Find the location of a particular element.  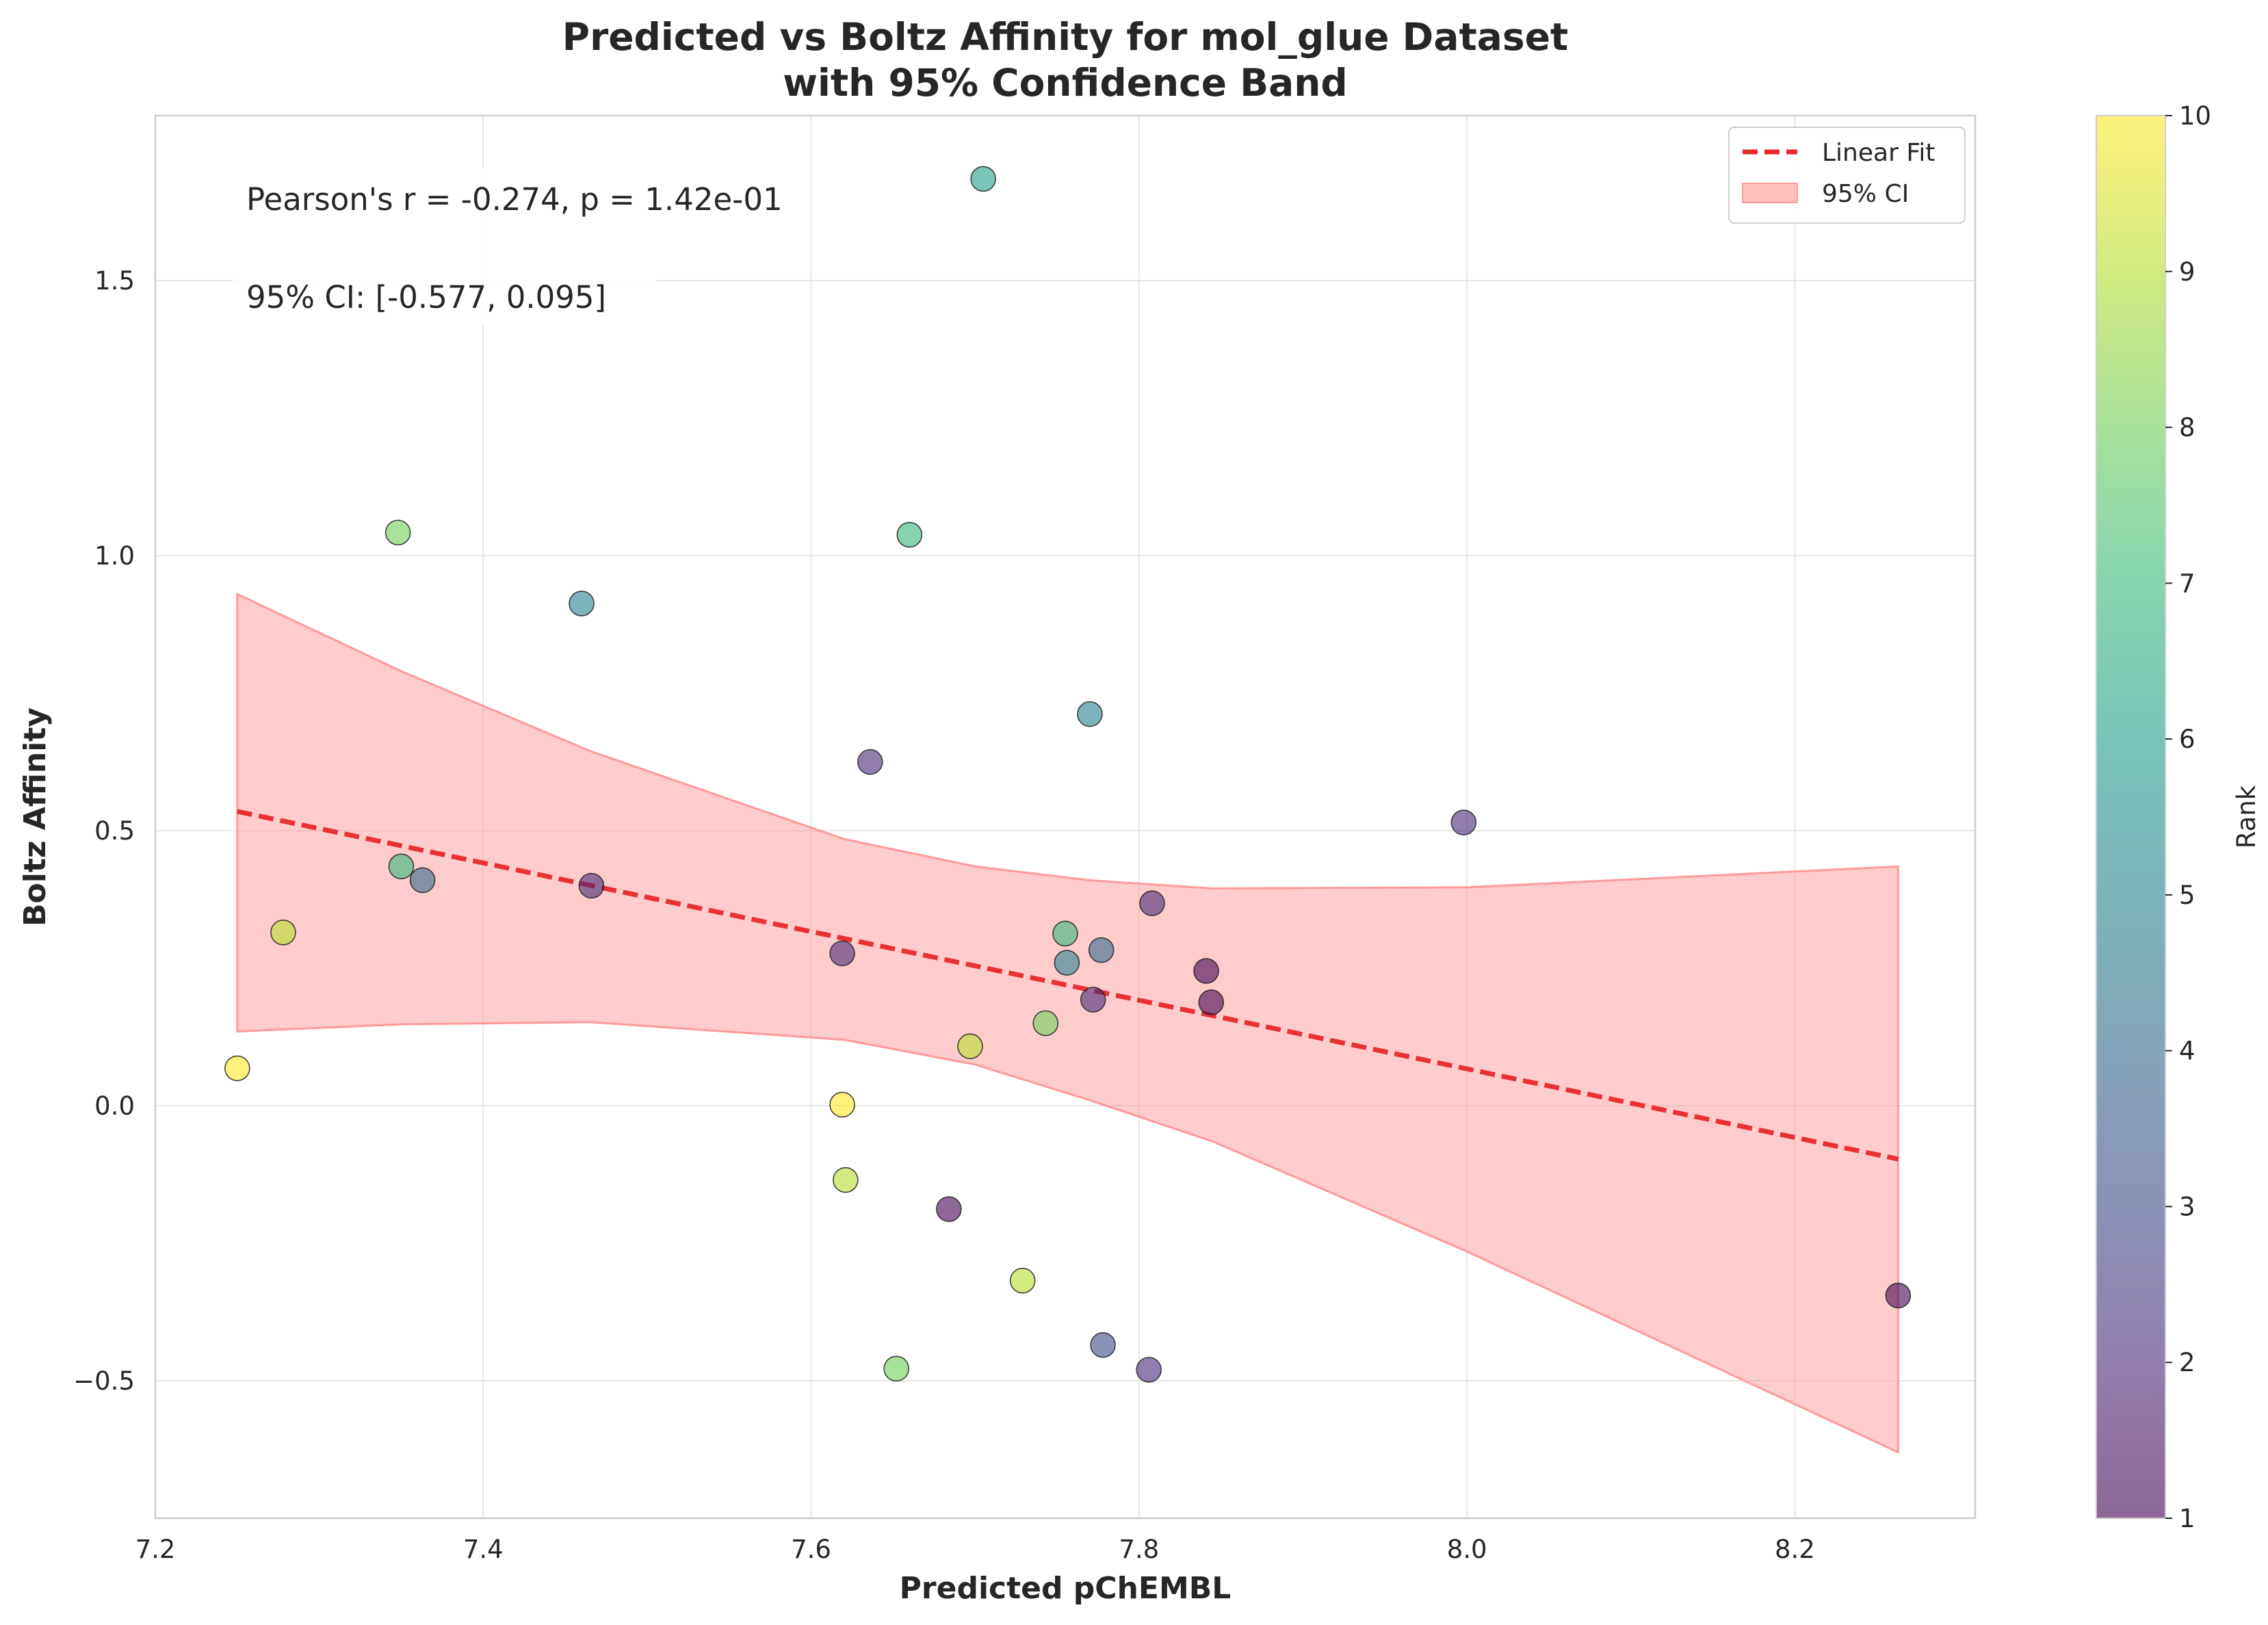

colorbar-gradient is located at coordinates (2130, 817).